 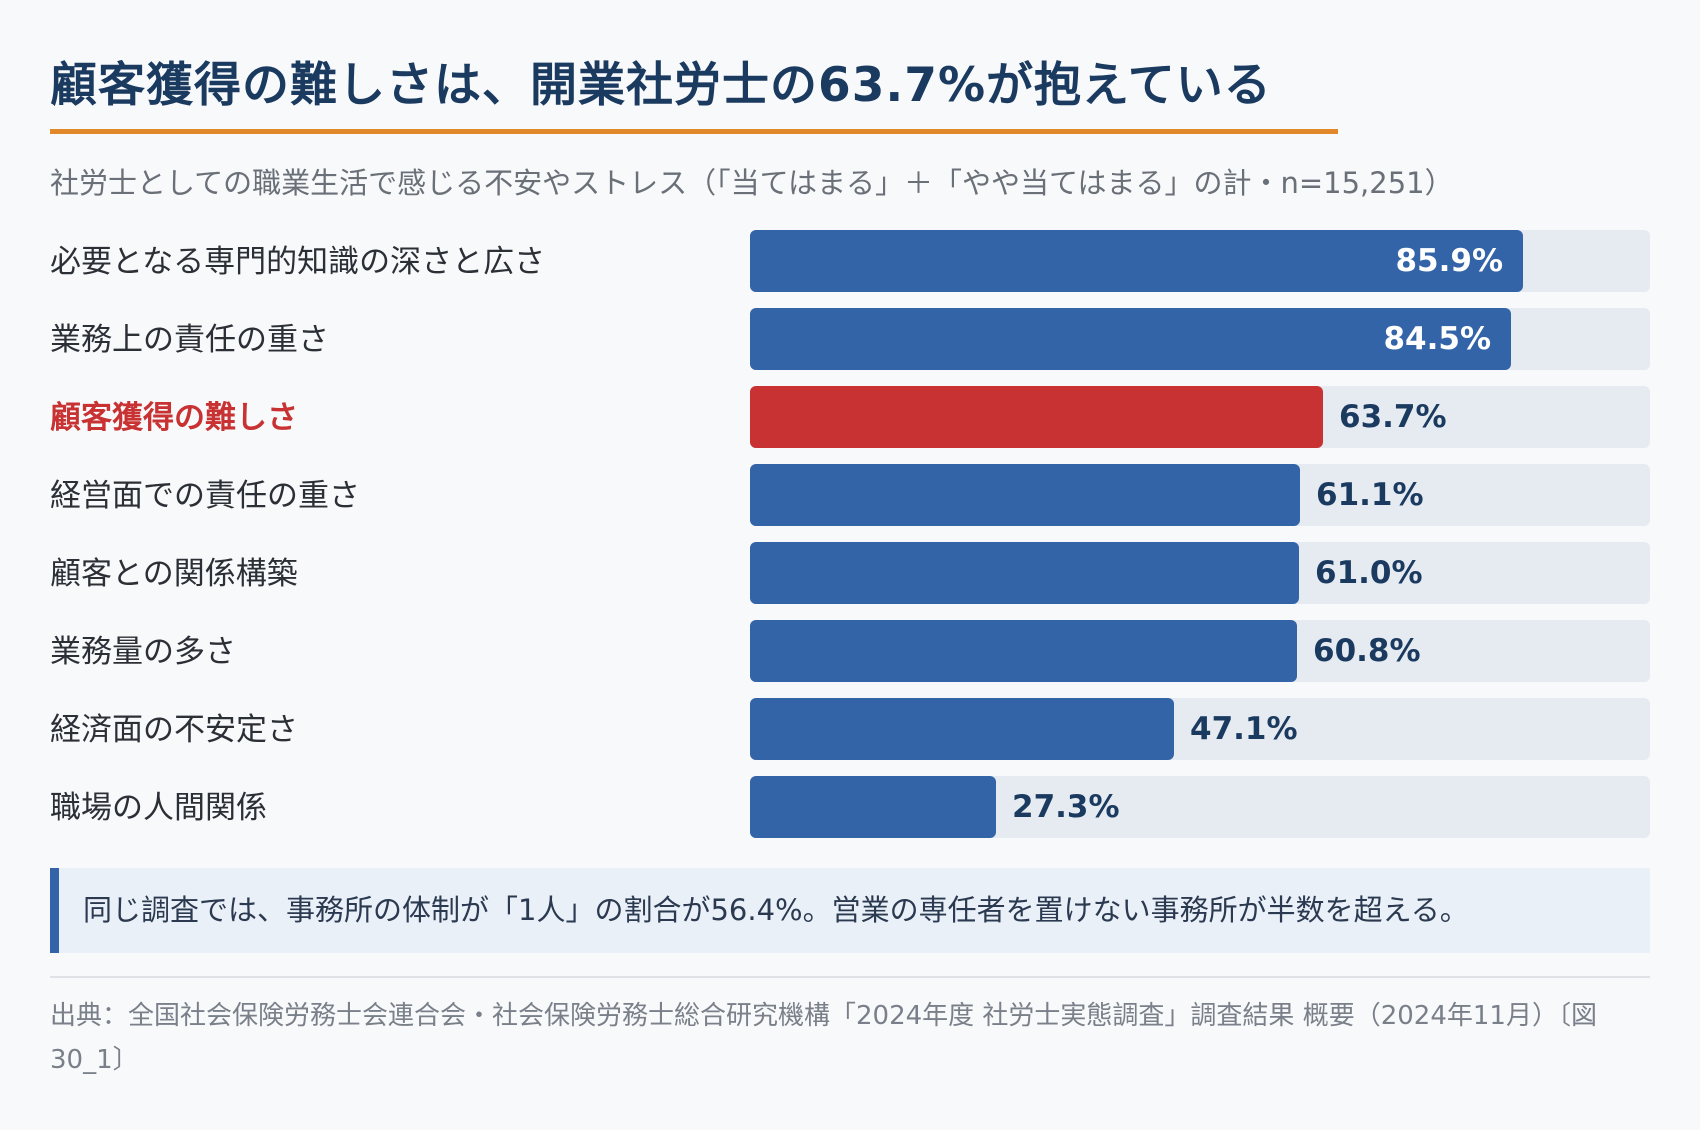 What do you see at coordinates (1449, 261) in the screenshot?
I see `value-label: 85.9%` at bounding box center [1449, 261].